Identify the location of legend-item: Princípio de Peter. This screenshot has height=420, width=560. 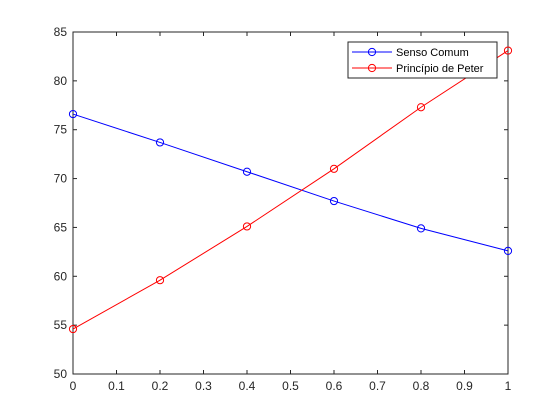
(418, 69).